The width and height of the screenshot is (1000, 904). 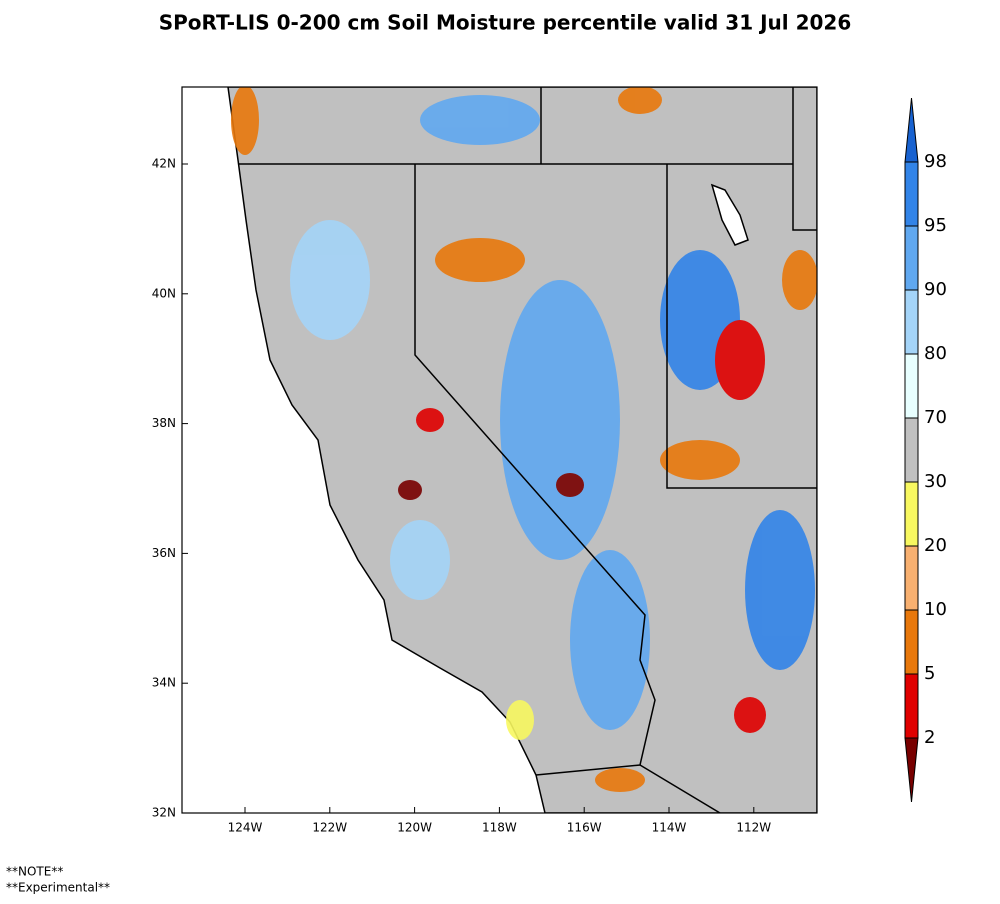 What do you see at coordinates (935, 545) in the screenshot?
I see `colorbar-label: 20` at bounding box center [935, 545].